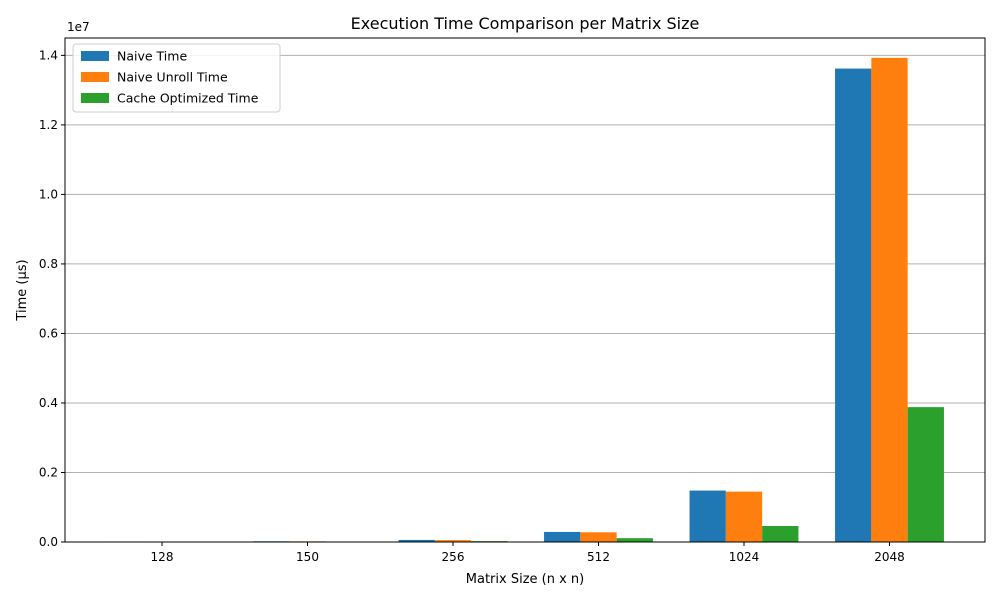 This screenshot has height=604, width=1000. What do you see at coordinates (48, 125) in the screenshot?
I see `y-tick-label: 1.2` at bounding box center [48, 125].